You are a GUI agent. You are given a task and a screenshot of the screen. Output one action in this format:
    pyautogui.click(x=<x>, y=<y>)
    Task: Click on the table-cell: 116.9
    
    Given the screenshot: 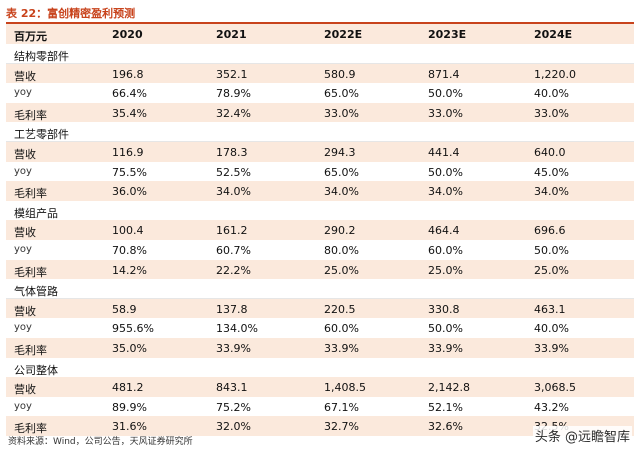 What is the action you would take?
    pyautogui.click(x=128, y=152)
    